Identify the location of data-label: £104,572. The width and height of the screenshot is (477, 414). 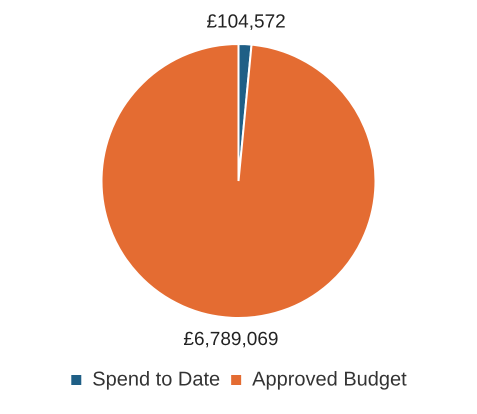
(246, 21).